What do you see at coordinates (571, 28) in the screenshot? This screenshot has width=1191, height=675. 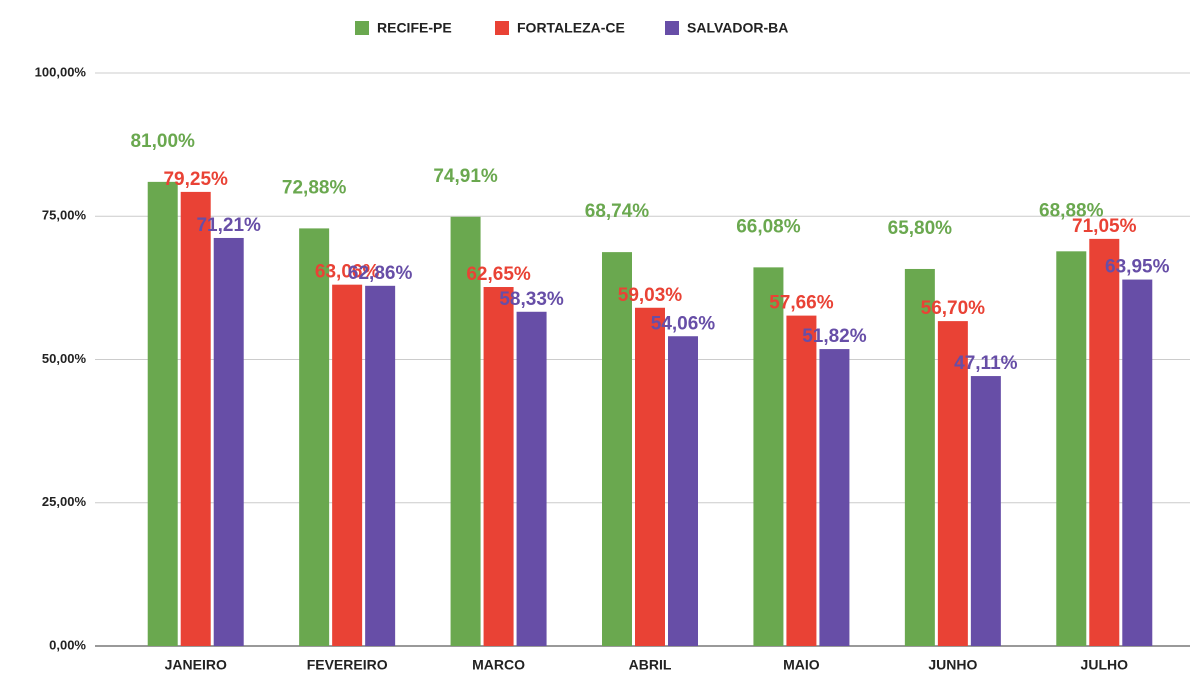 I see `legend-label: FORTALEZA-CE` at bounding box center [571, 28].